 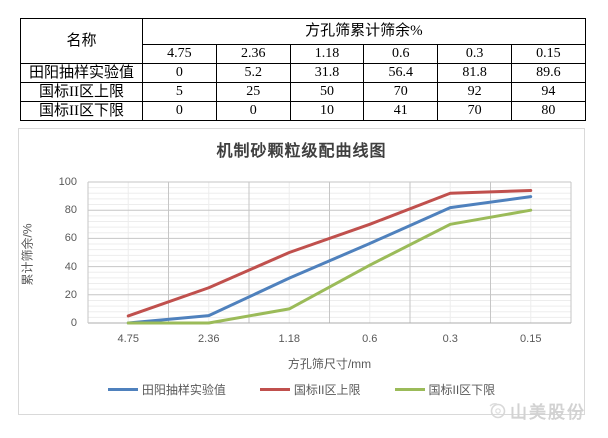 What do you see at coordinates (70, 210) in the screenshot?
I see `y-tick-label: 80` at bounding box center [70, 210].